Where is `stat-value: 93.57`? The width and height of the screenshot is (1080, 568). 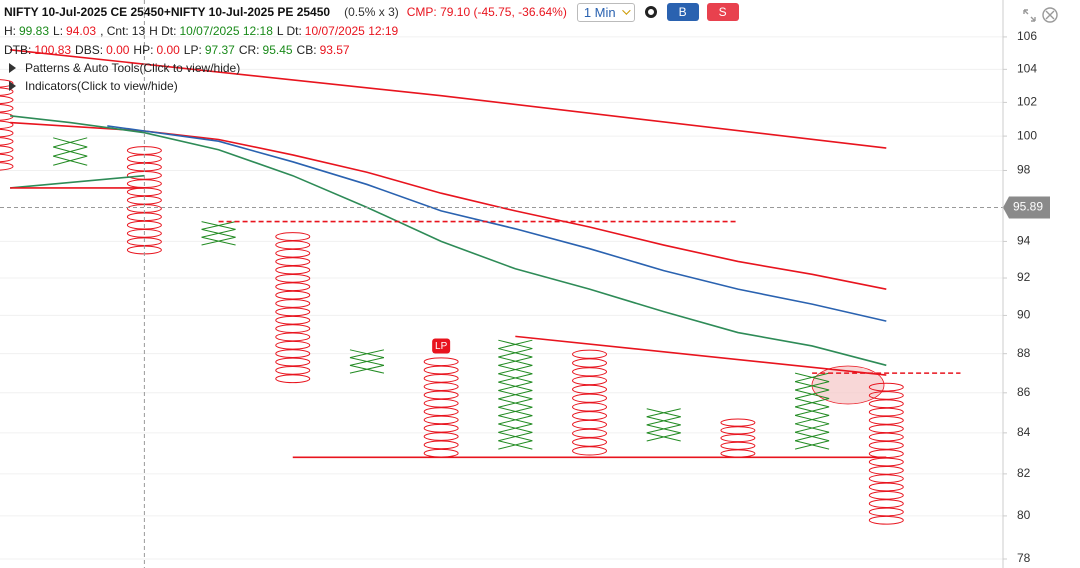 stat-value: 93.57 is located at coordinates (334, 50).